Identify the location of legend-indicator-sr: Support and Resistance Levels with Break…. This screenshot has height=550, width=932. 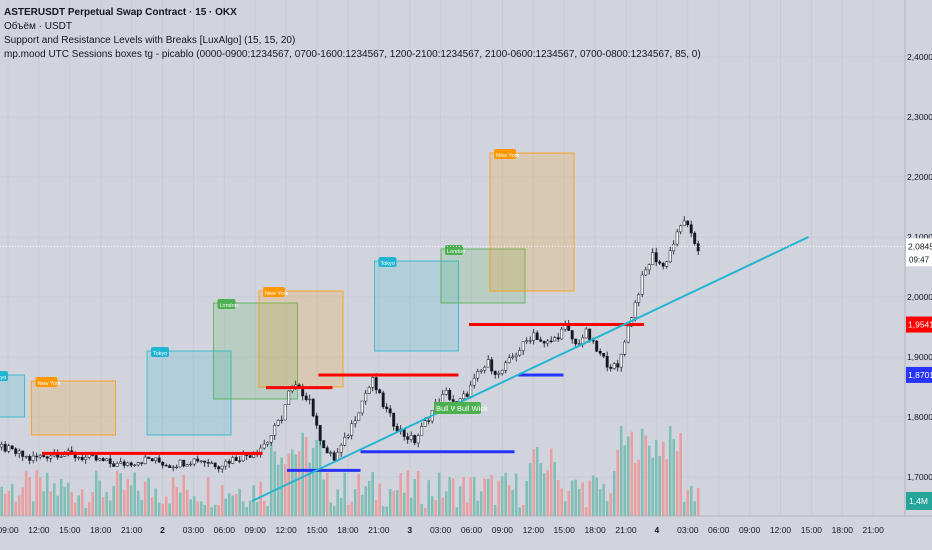
(150, 40).